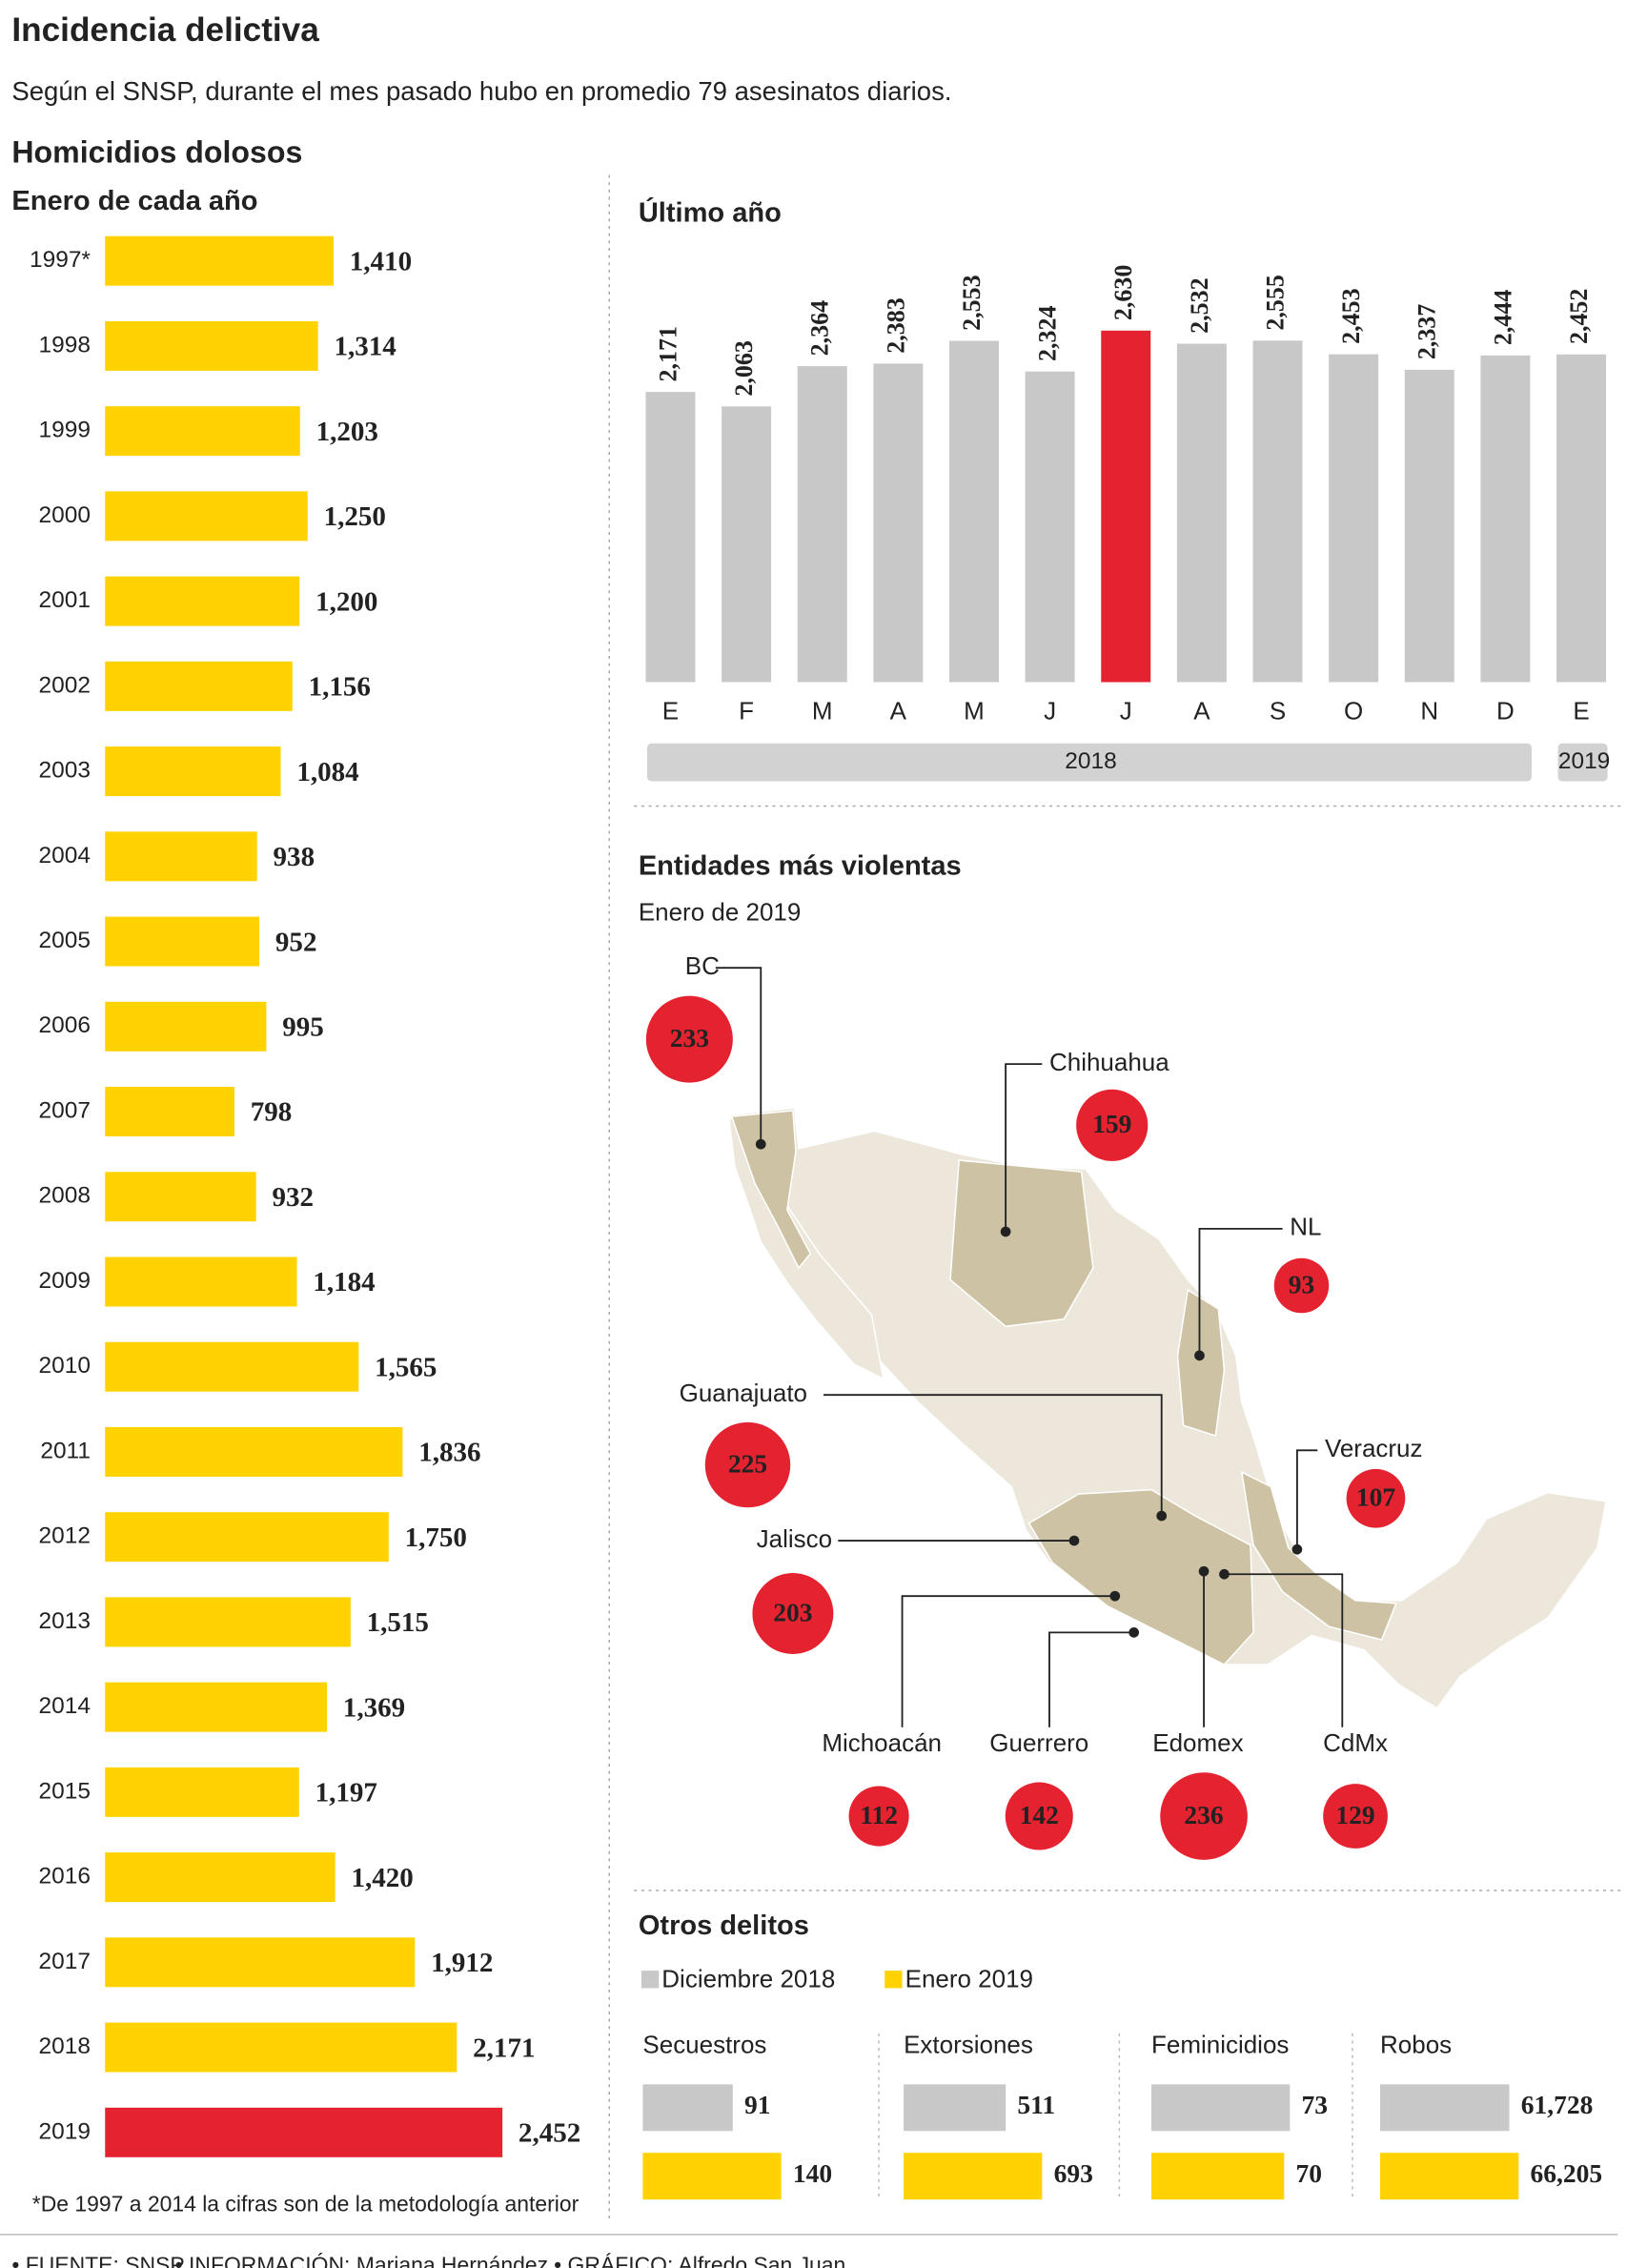  I want to click on map, so click(1167, 1408).